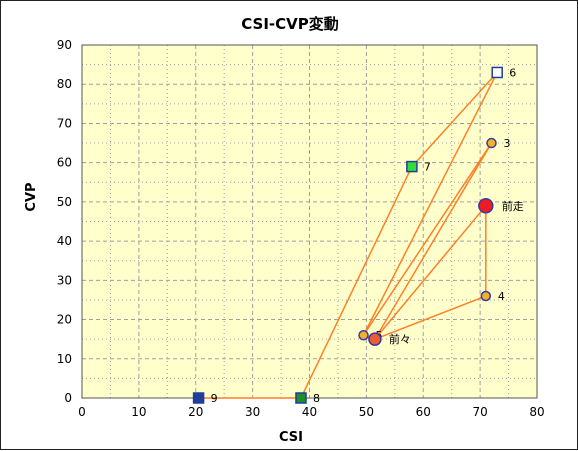  What do you see at coordinates (501, 296) in the screenshot?
I see `point-label-4: 4` at bounding box center [501, 296].